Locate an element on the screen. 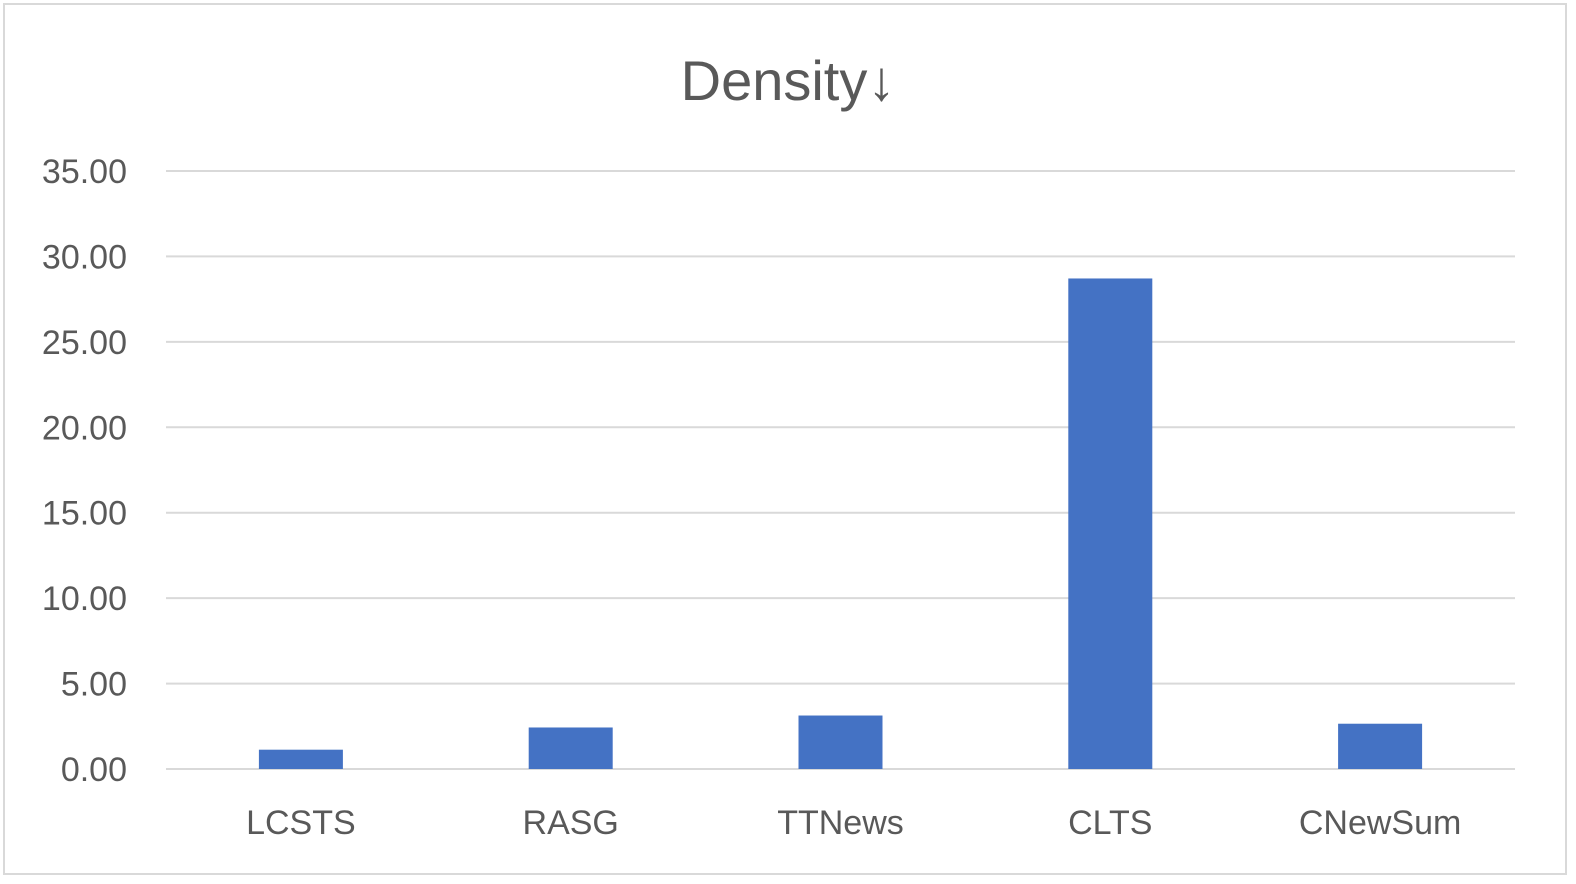 This screenshot has width=1576, height=884. bar-rasg is located at coordinates (570, 748).